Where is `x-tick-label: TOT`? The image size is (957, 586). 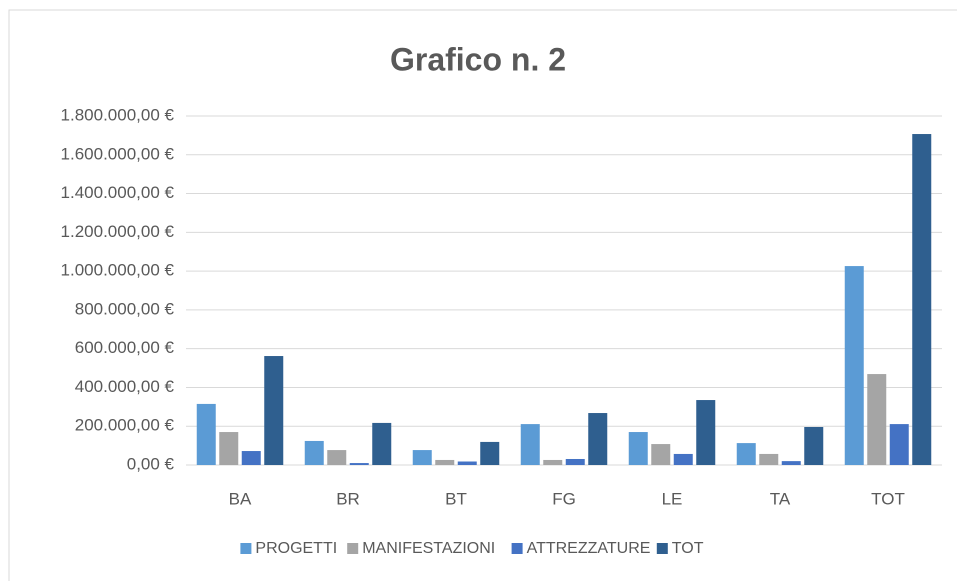 x-tick-label: TOT is located at coordinates (888, 498).